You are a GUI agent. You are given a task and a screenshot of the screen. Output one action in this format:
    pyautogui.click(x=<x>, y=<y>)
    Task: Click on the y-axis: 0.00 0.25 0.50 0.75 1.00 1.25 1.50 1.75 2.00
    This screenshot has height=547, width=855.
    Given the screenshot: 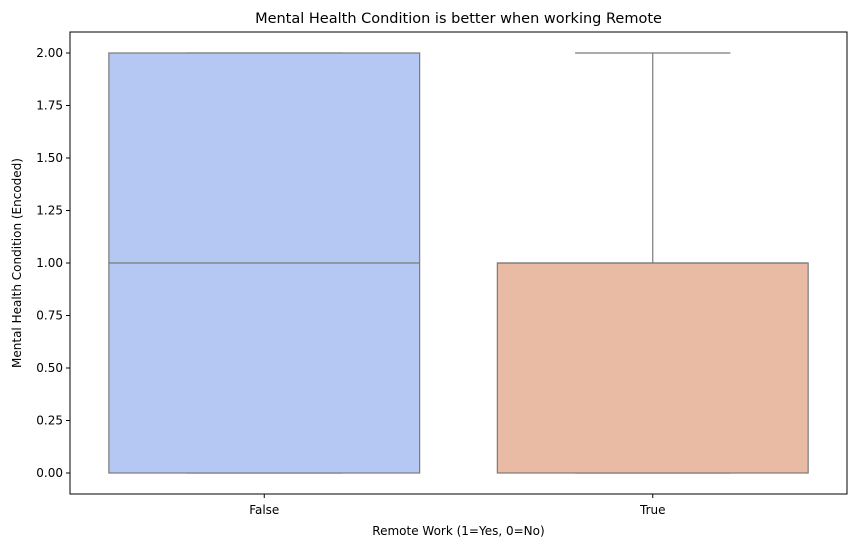 What is the action you would take?
    pyautogui.click(x=53, y=263)
    